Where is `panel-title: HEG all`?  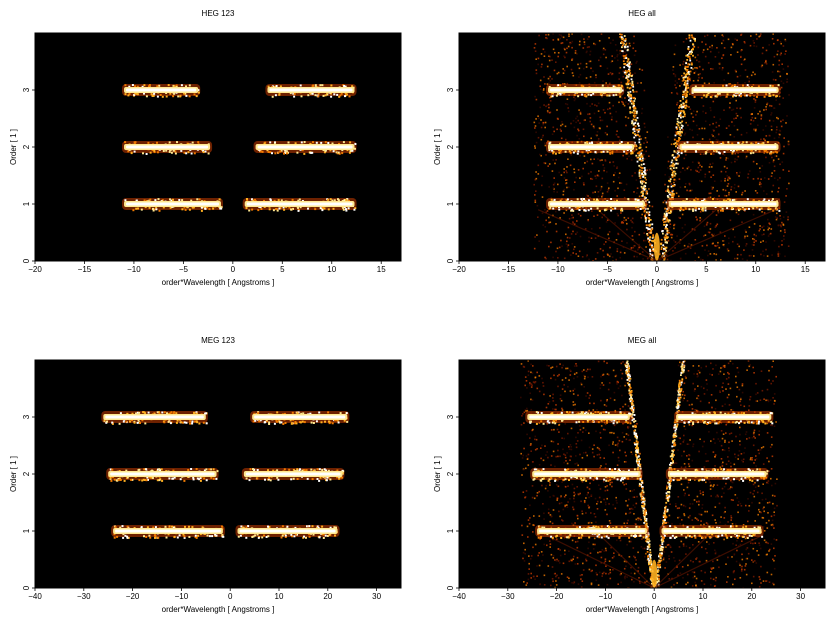 panel-title: HEG all is located at coordinates (642, 13).